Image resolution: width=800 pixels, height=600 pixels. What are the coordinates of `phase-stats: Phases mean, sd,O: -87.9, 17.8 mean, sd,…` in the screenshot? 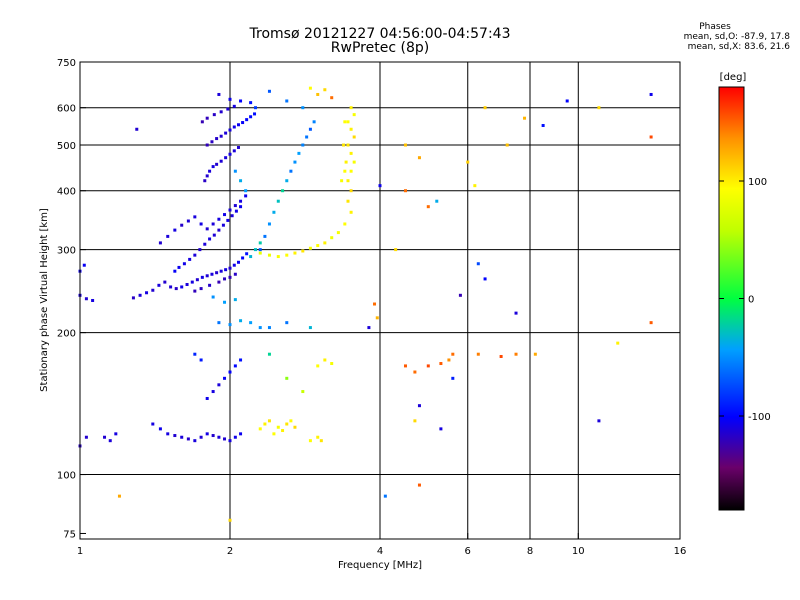 It's located at (695, 37).